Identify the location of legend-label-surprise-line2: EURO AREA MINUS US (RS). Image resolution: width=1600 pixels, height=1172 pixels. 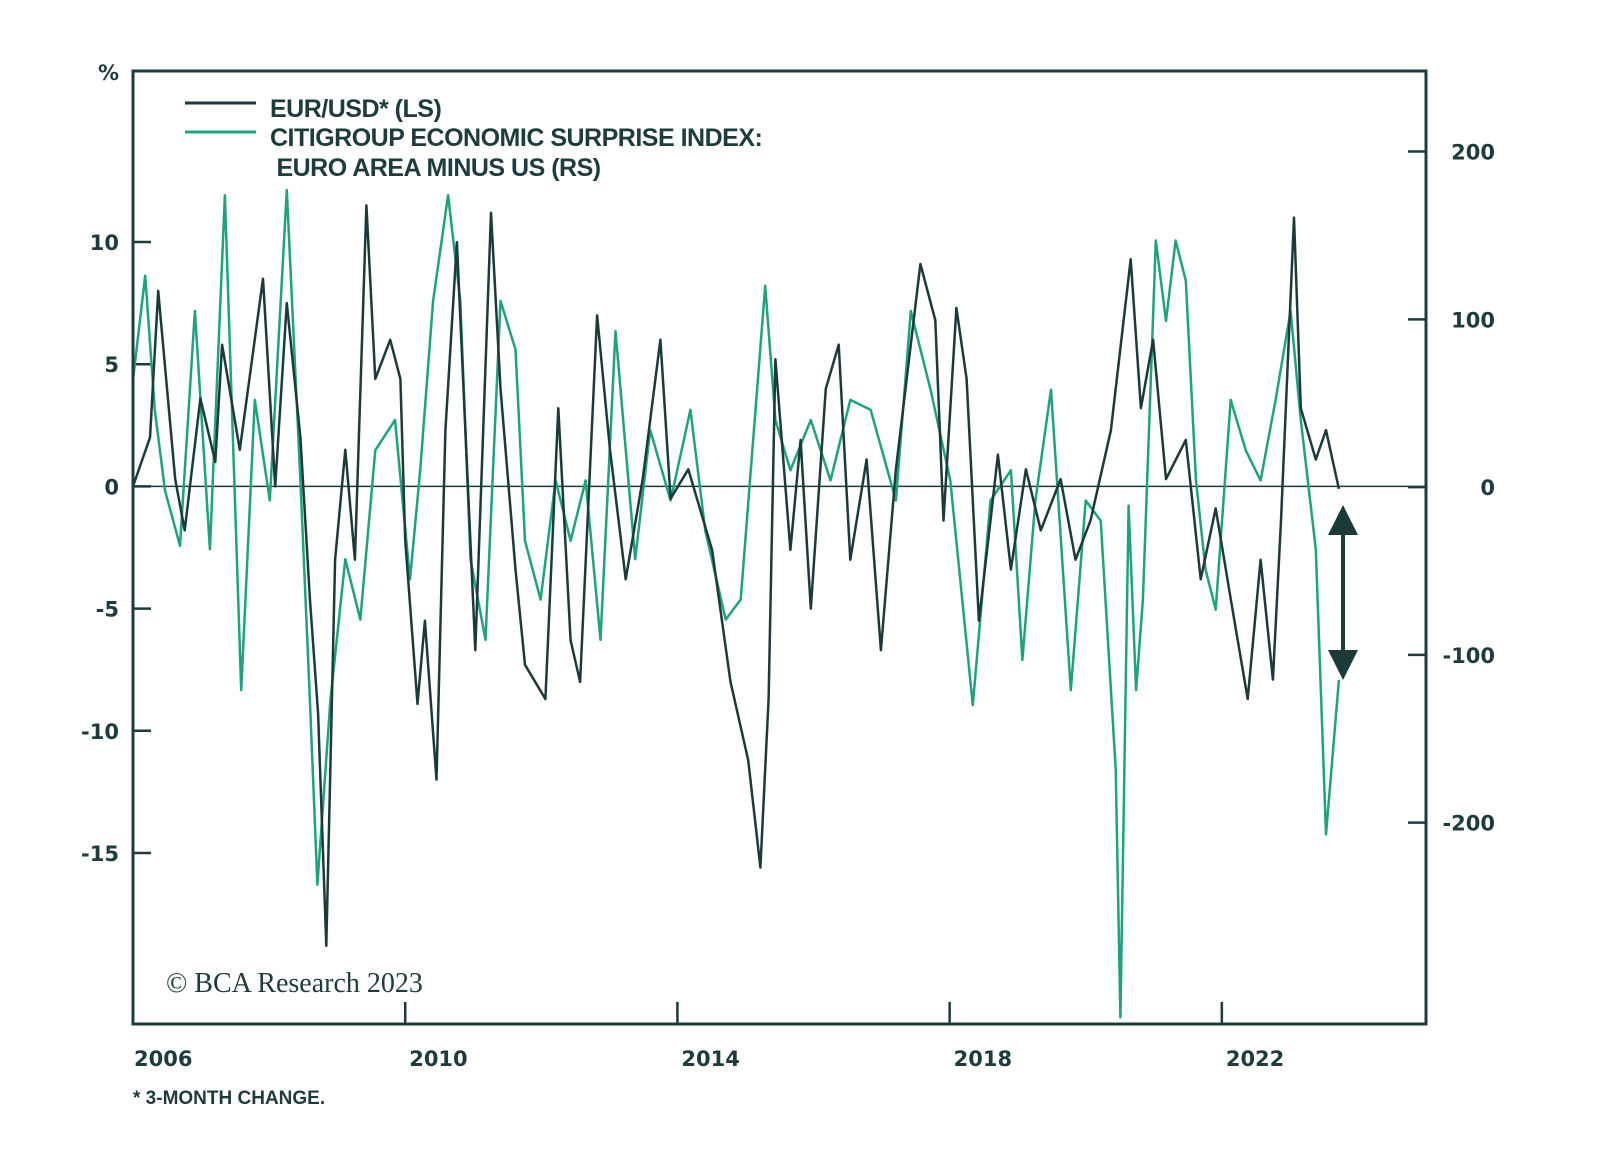
(435, 168).